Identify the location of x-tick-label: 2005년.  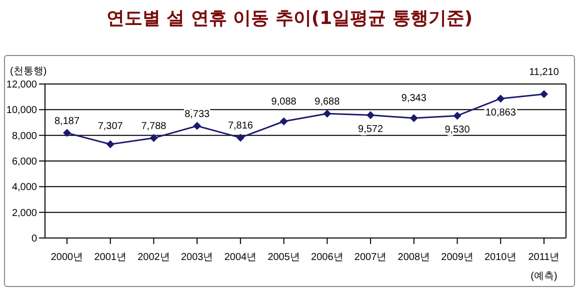
(284, 257).